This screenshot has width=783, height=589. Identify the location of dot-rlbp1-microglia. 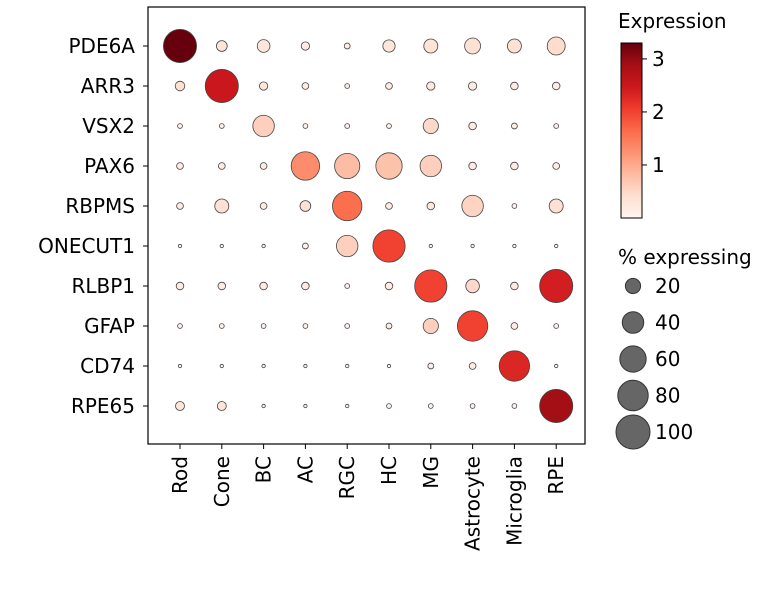
(514, 286).